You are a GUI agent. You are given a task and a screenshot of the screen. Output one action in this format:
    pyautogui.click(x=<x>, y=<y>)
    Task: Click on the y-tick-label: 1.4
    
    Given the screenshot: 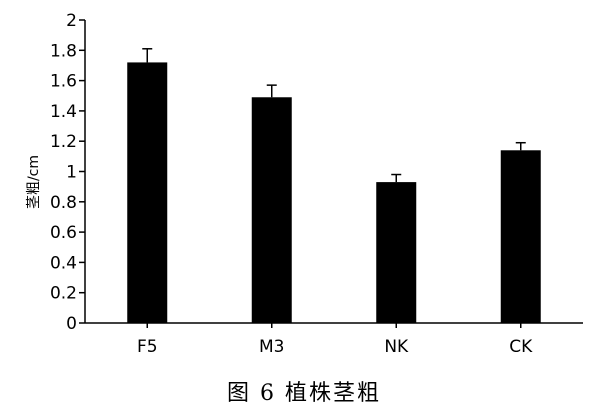 What is the action you would take?
    pyautogui.click(x=63, y=112)
    